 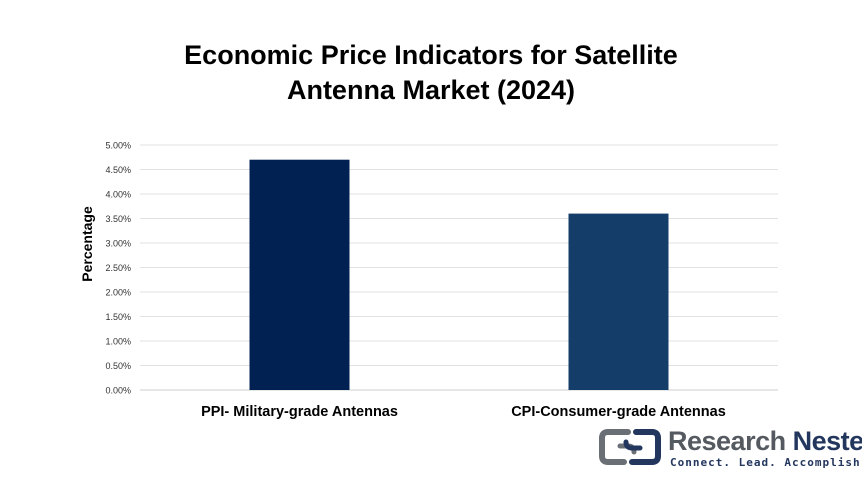 I want to click on logo-name: Research Nester, so click(x=765, y=441).